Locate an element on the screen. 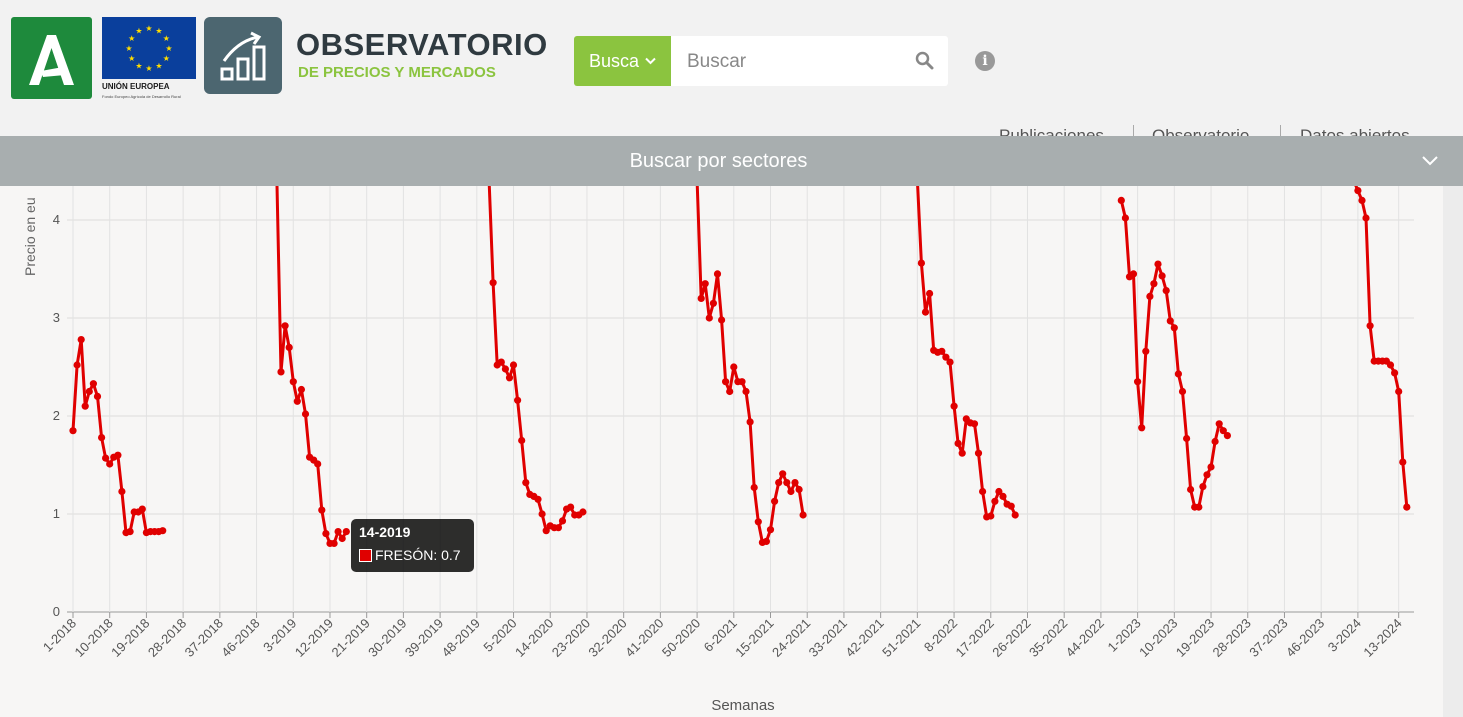  search-icon is located at coordinates (924, 60).